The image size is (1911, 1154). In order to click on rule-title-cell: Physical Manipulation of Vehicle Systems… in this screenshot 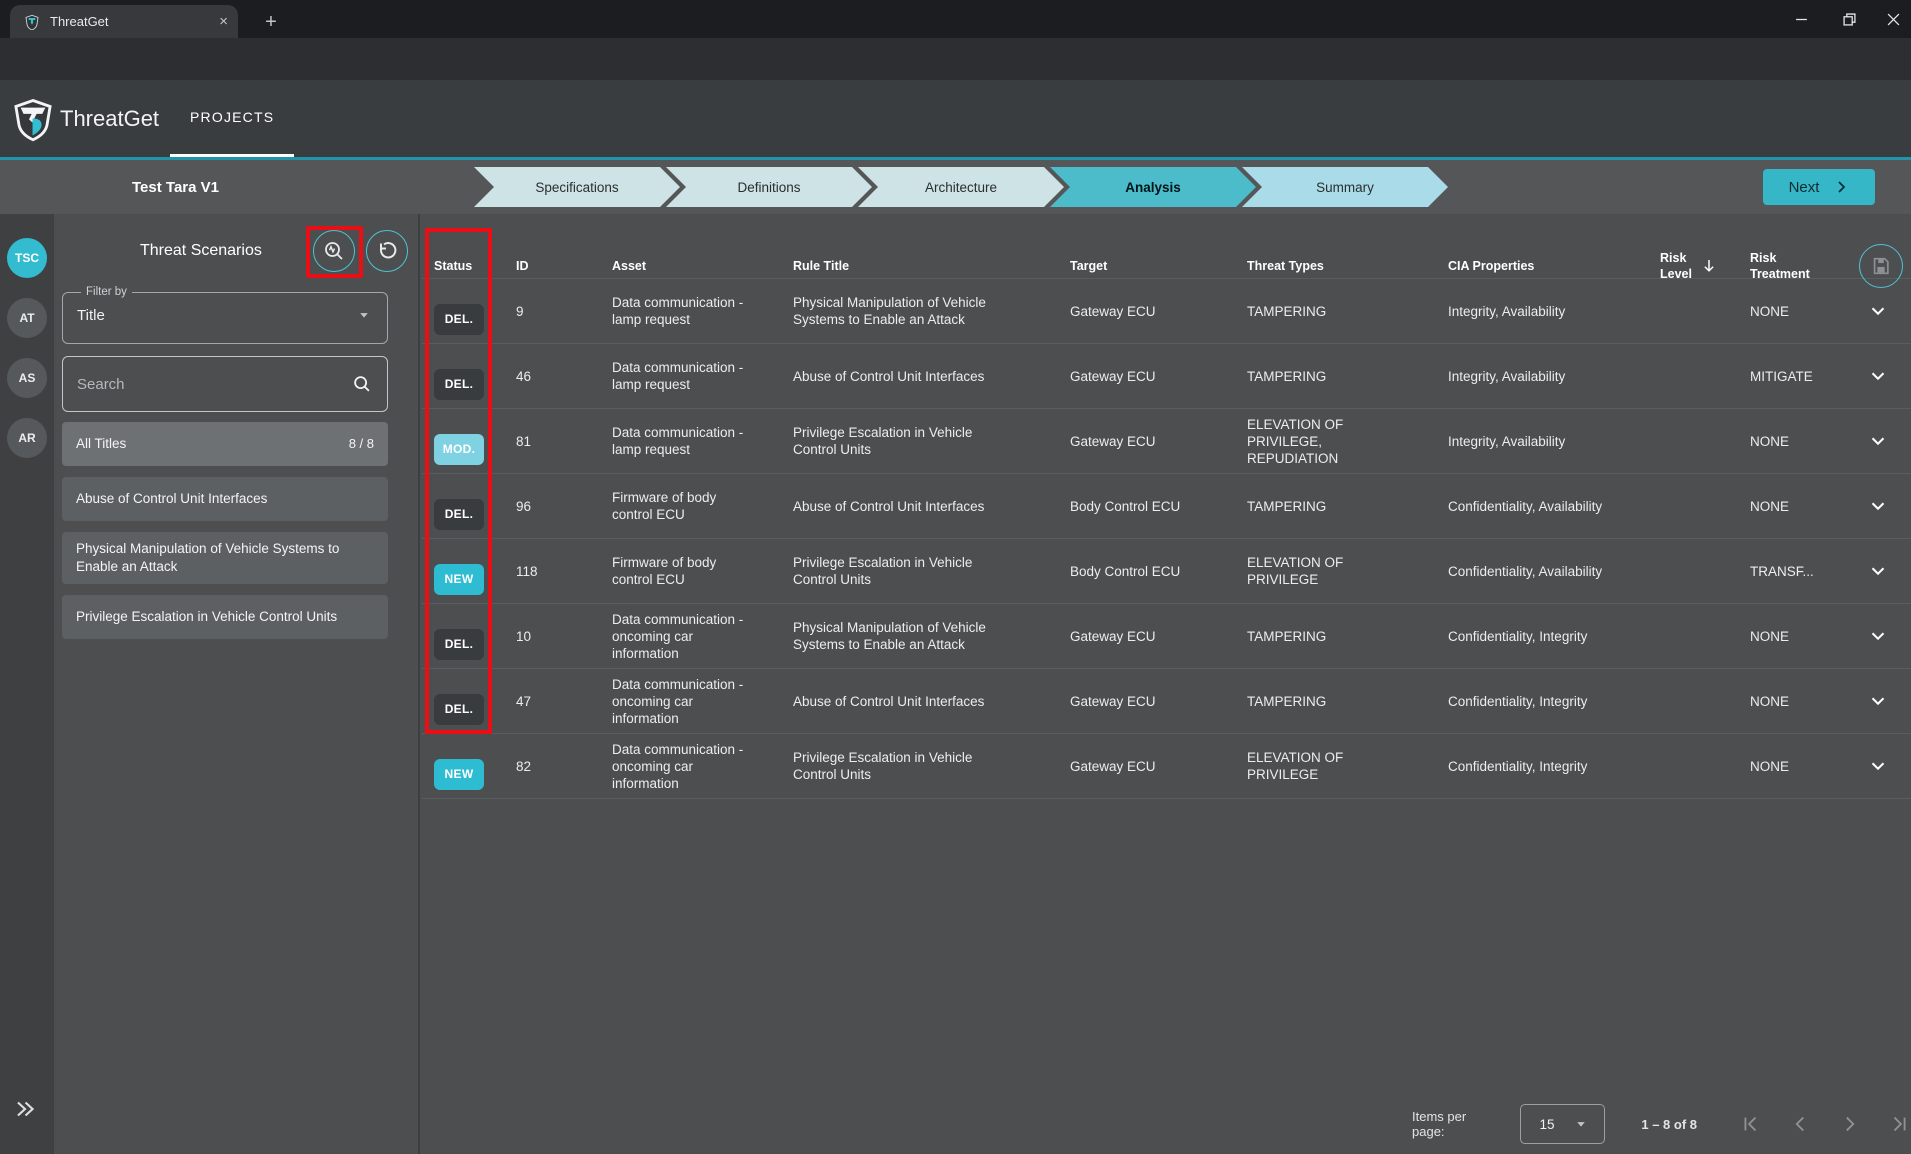, I will do `click(889, 311)`.